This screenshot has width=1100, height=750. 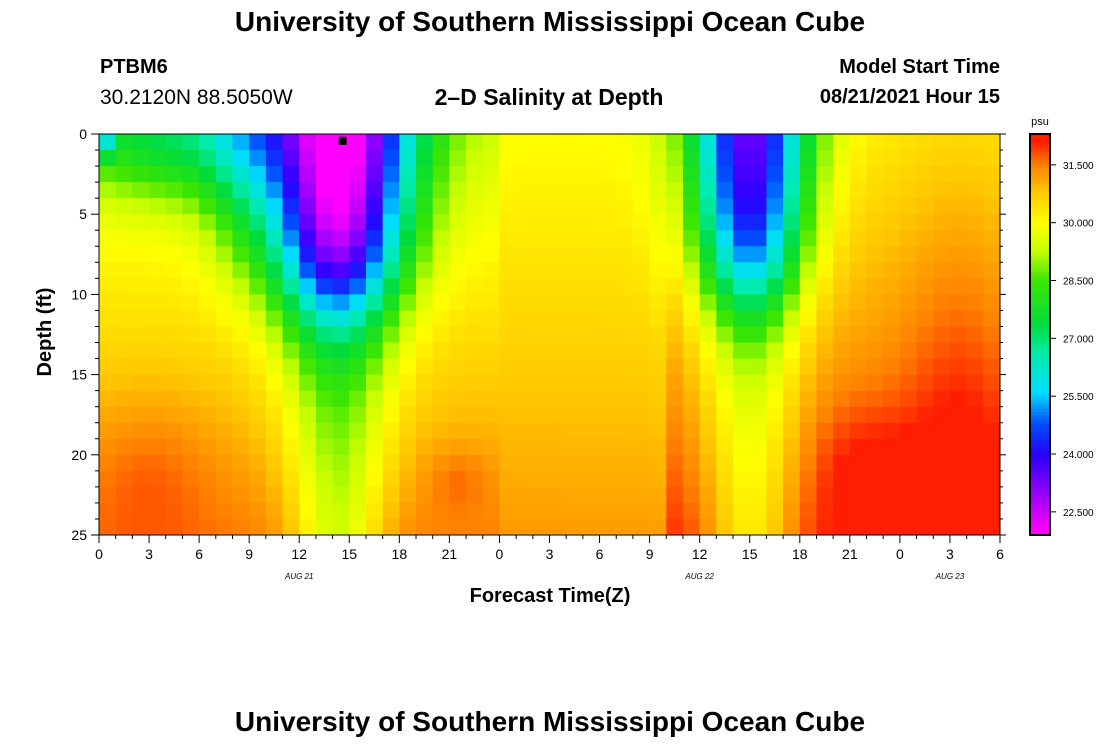 What do you see at coordinates (699, 576) in the screenshot?
I see `date-label: AUG 22` at bounding box center [699, 576].